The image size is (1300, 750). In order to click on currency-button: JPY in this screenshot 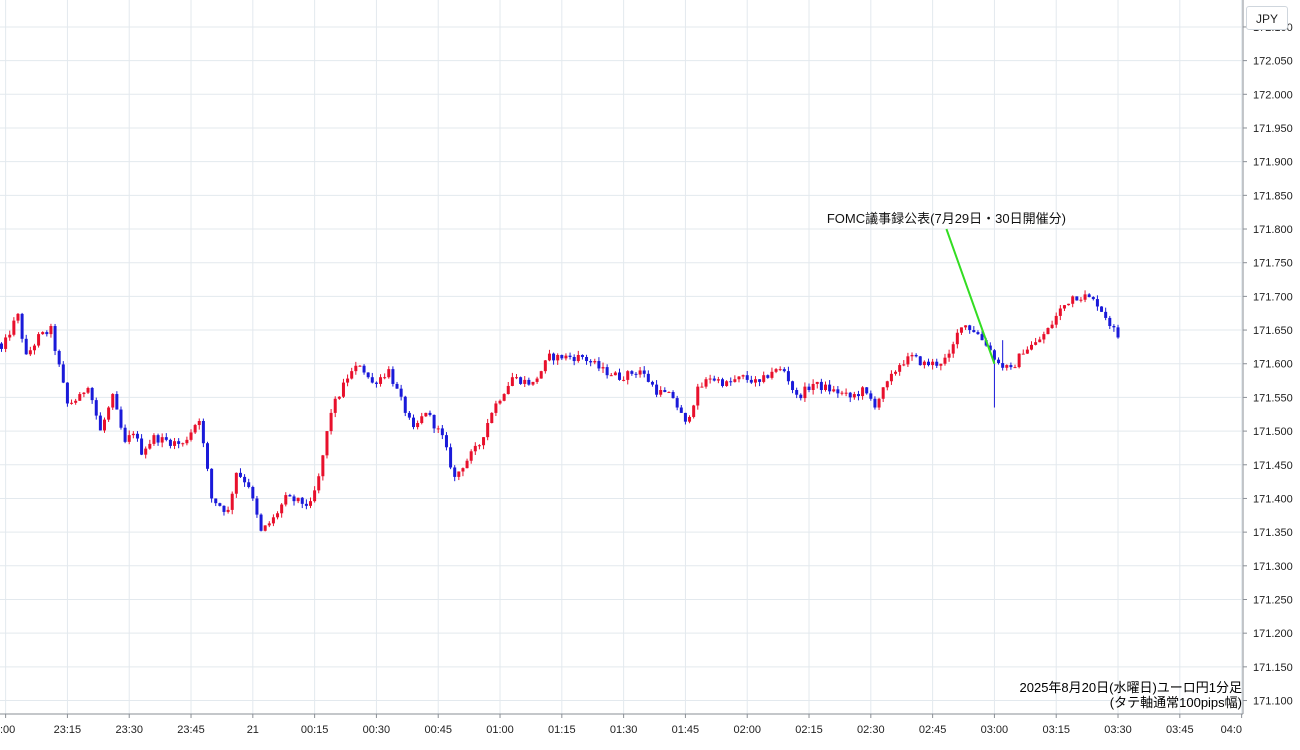, I will do `click(1267, 18)`.